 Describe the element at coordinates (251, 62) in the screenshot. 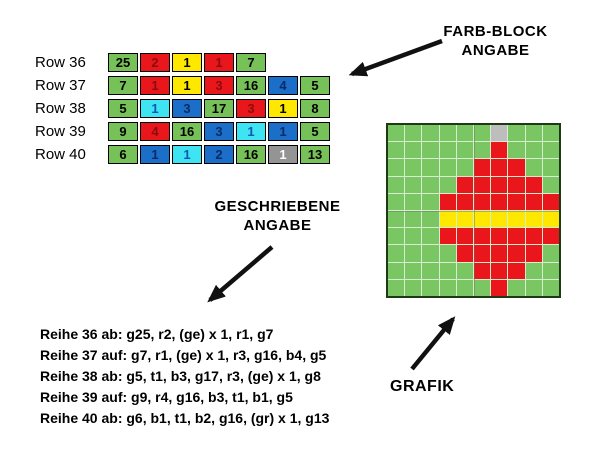

I see `color-cell-green: 7` at that location.